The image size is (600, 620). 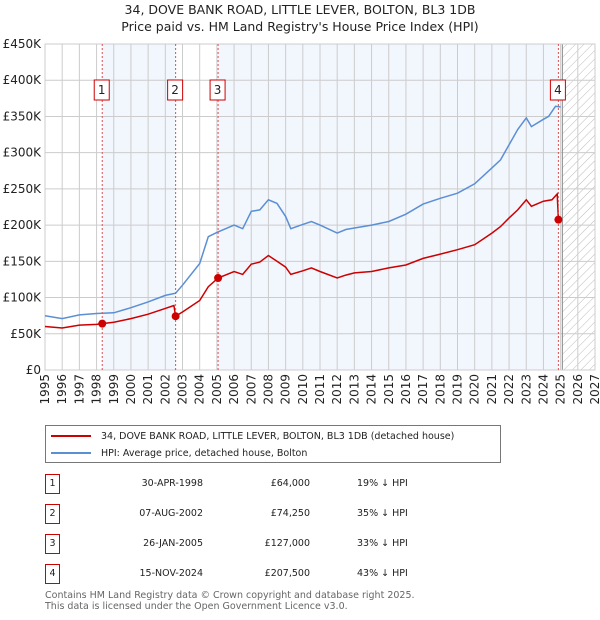 What do you see at coordinates (71, 436) in the screenshot?
I see `legend-swatch-property` at bounding box center [71, 436].